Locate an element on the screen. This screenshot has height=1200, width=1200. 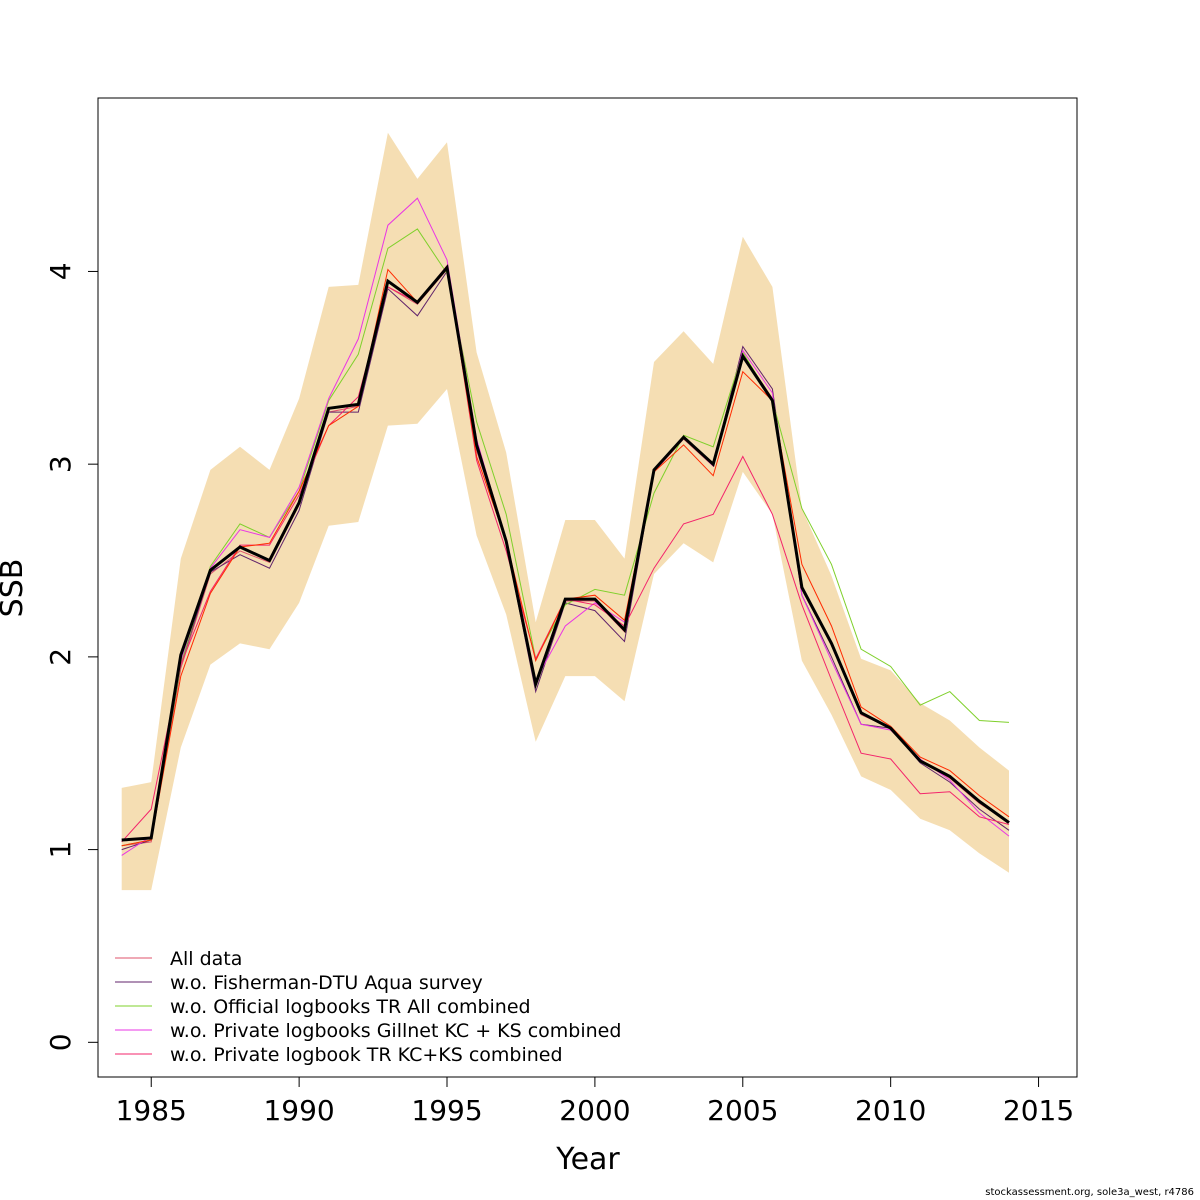
legend-label: w.o. Fisherman-DTU Aqua survey is located at coordinates (326, 983).